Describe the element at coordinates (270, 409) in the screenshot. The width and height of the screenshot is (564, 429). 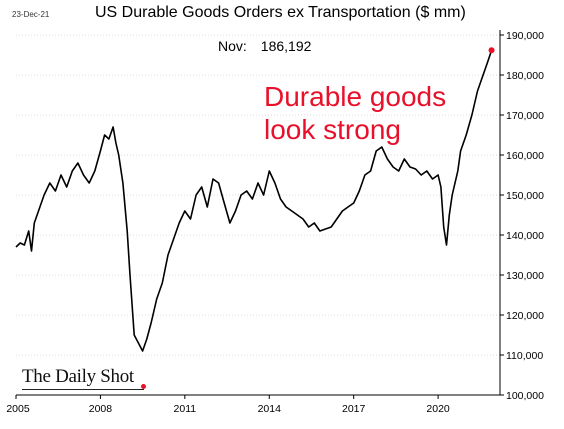
I see `x-tick-label: 2014` at that location.